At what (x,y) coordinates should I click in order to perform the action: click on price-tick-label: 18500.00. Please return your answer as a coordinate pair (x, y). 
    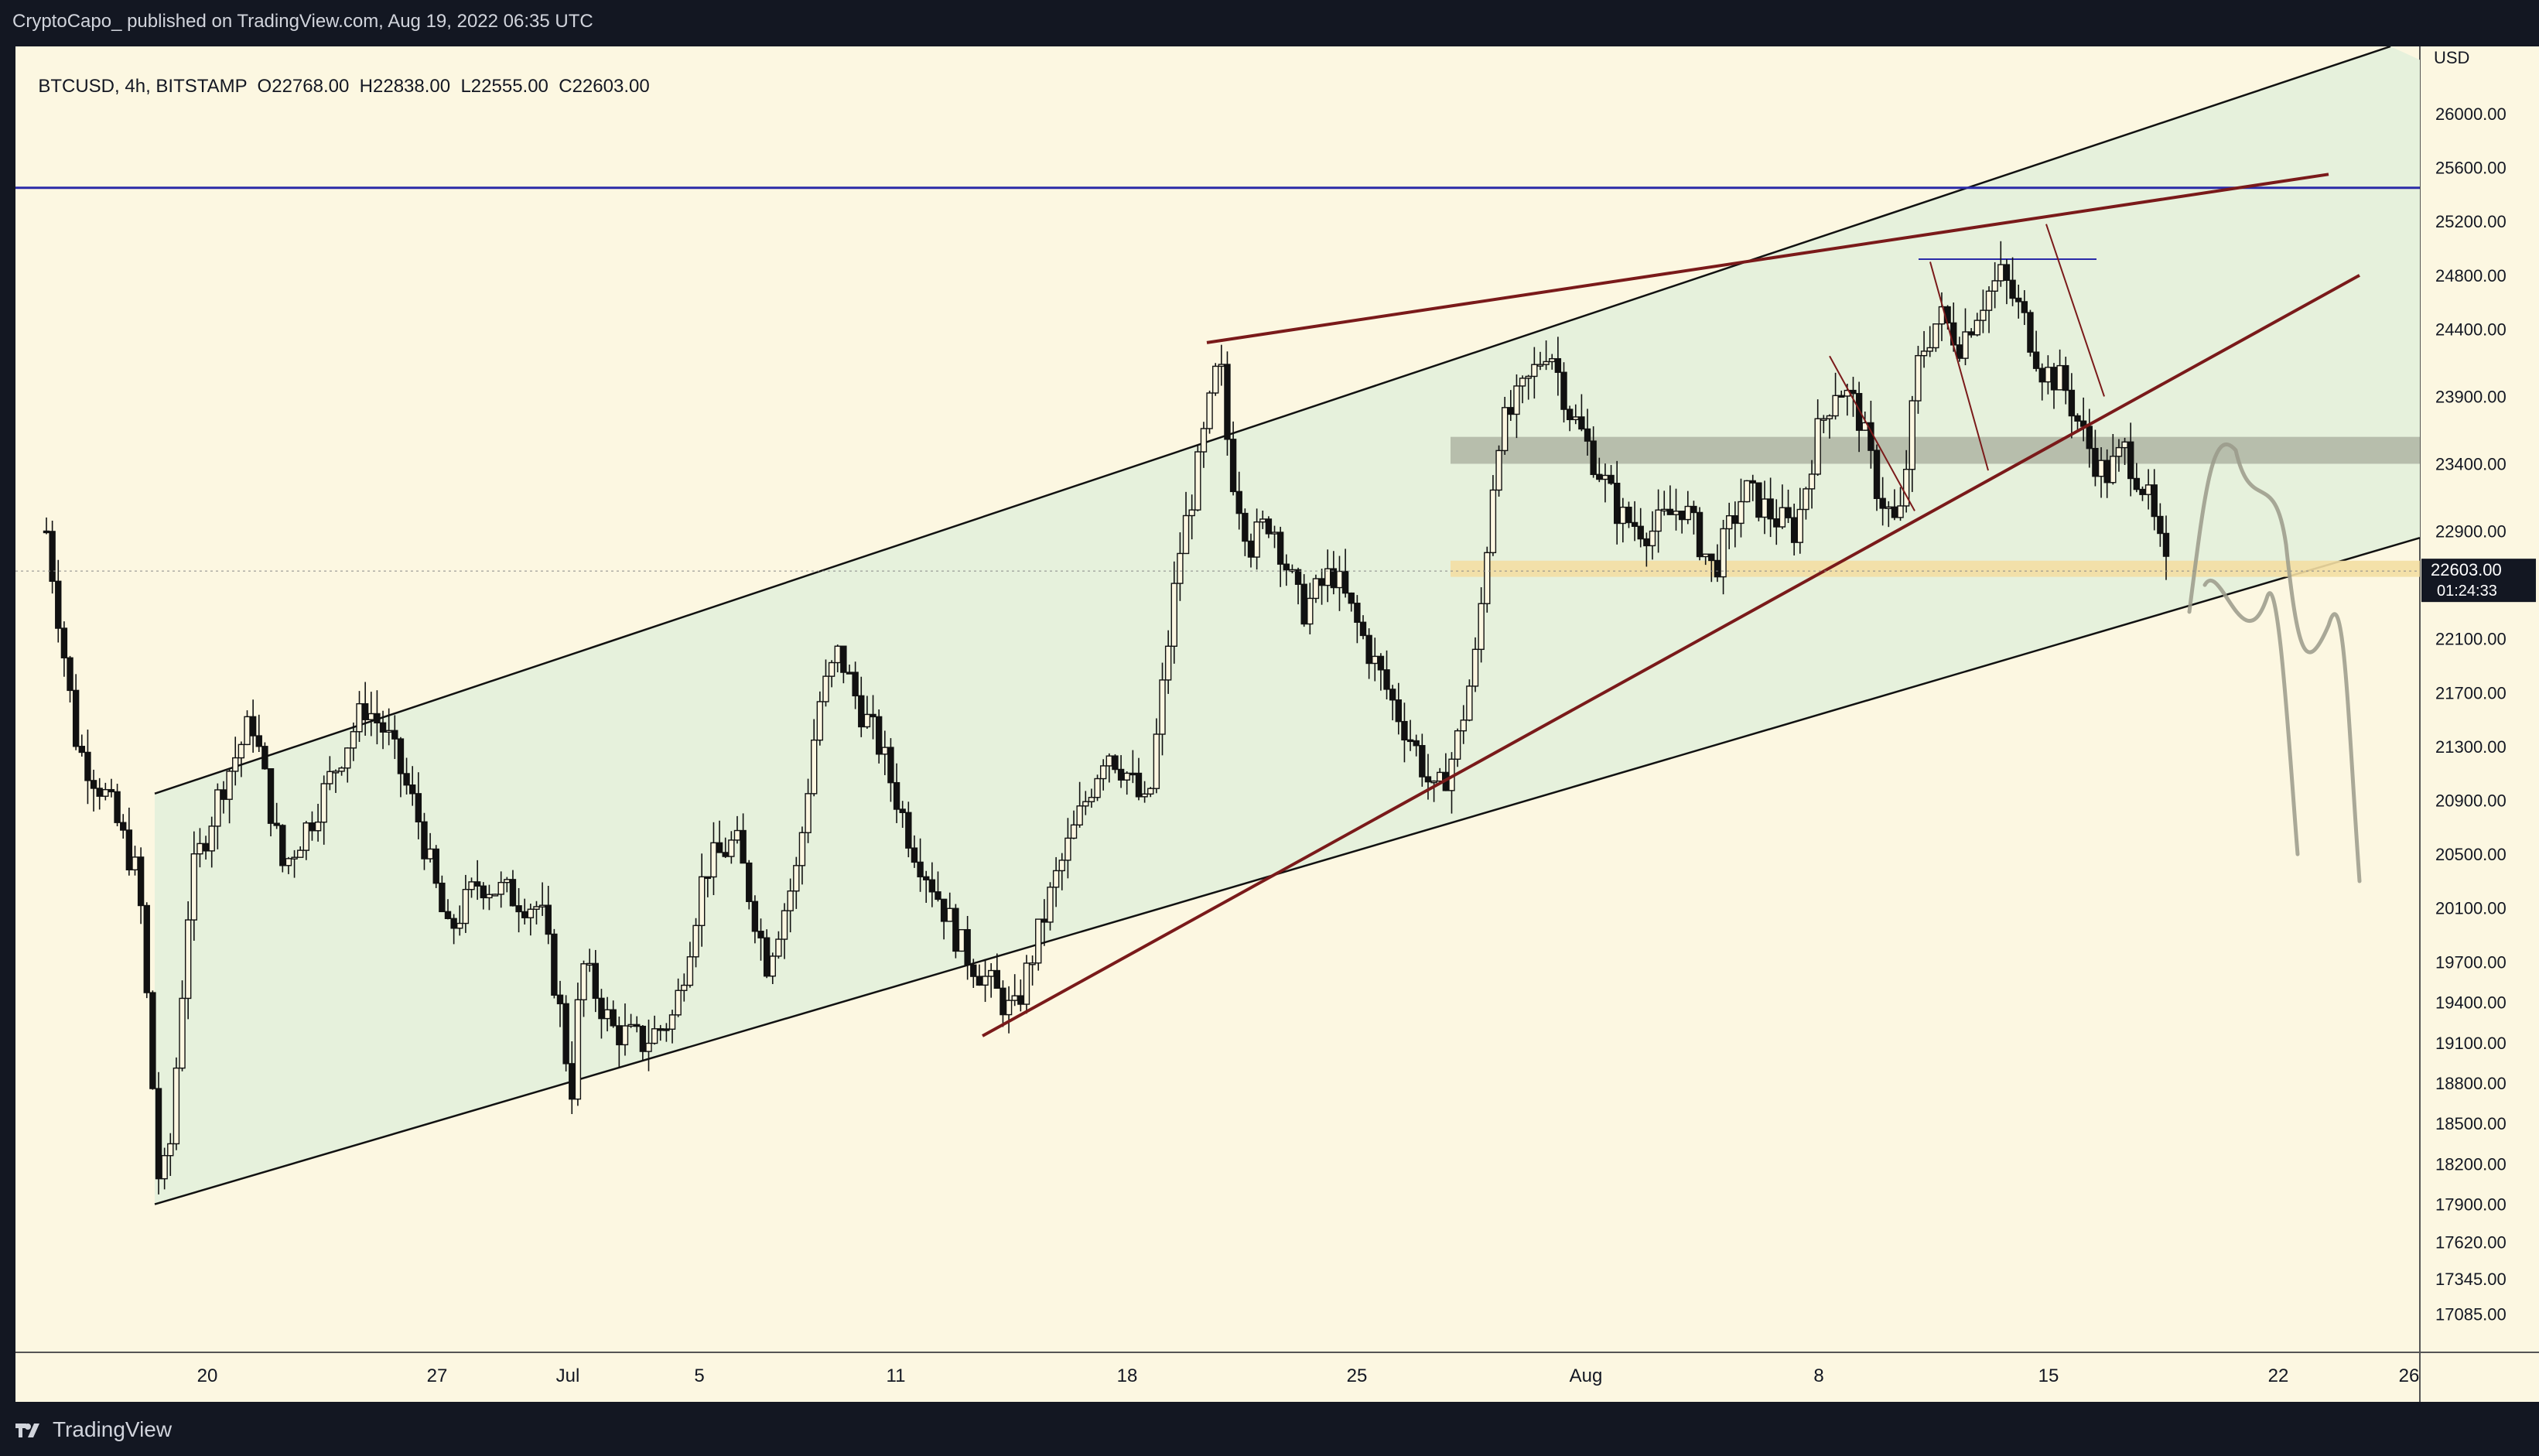
    Looking at the image, I should click on (2471, 1123).